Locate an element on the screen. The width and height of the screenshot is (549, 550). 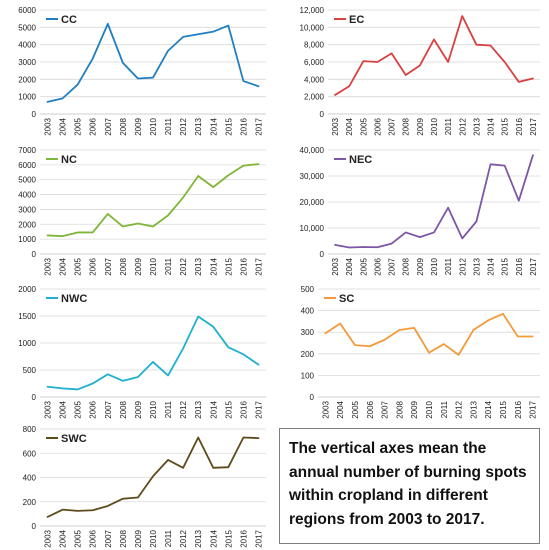
legend-label: NC is located at coordinates (69, 160).